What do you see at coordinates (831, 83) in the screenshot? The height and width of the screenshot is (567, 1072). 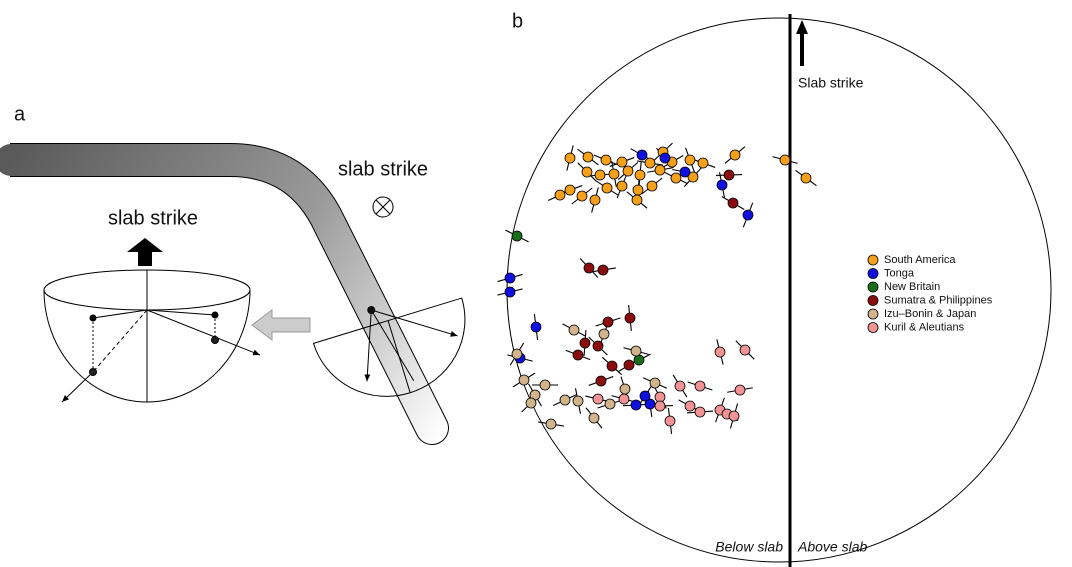 I see `arrow-caption: Slab strike` at bounding box center [831, 83].